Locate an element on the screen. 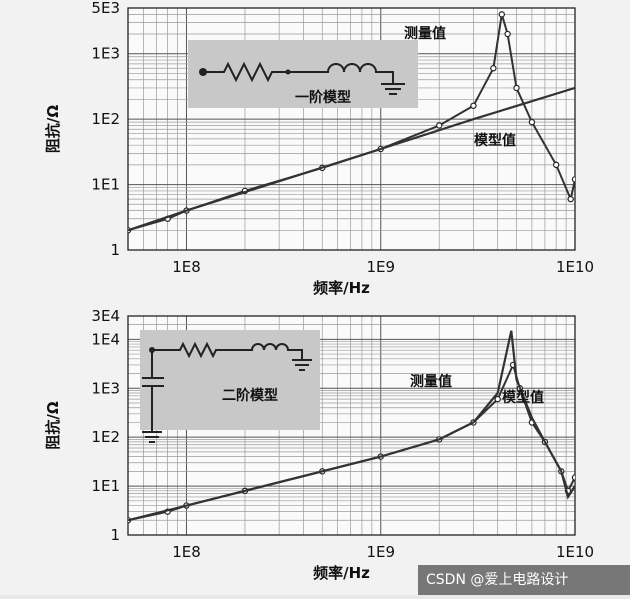  watermark-background is located at coordinates (524, 580).